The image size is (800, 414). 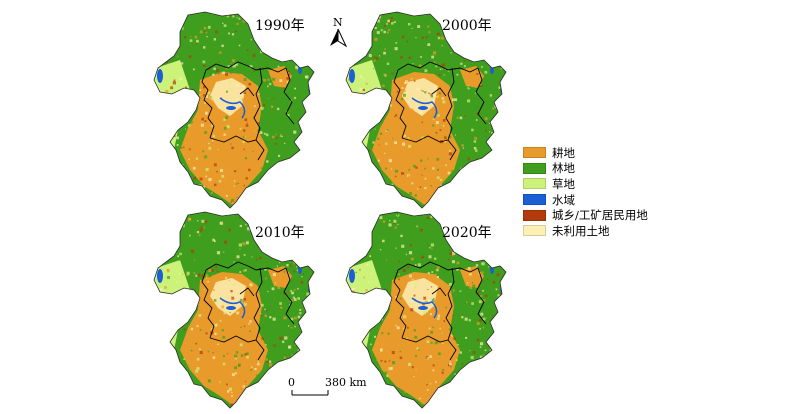 I want to click on legend-label: 草地, so click(x=563, y=183).